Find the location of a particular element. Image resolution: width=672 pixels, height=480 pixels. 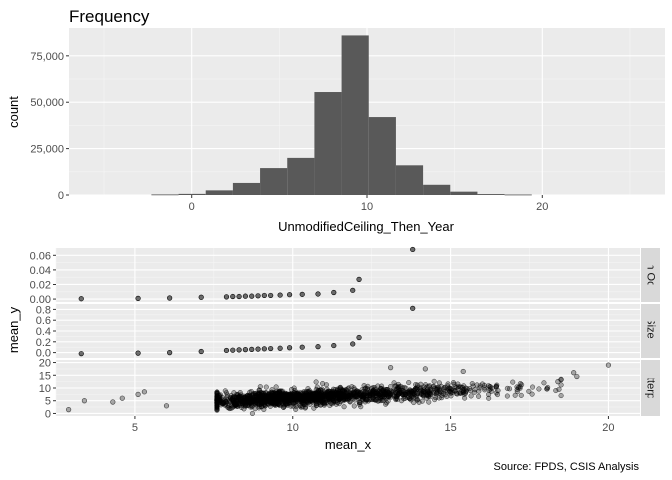

facet-y-tick-label: 0.2 is located at coordinates (43, 343).